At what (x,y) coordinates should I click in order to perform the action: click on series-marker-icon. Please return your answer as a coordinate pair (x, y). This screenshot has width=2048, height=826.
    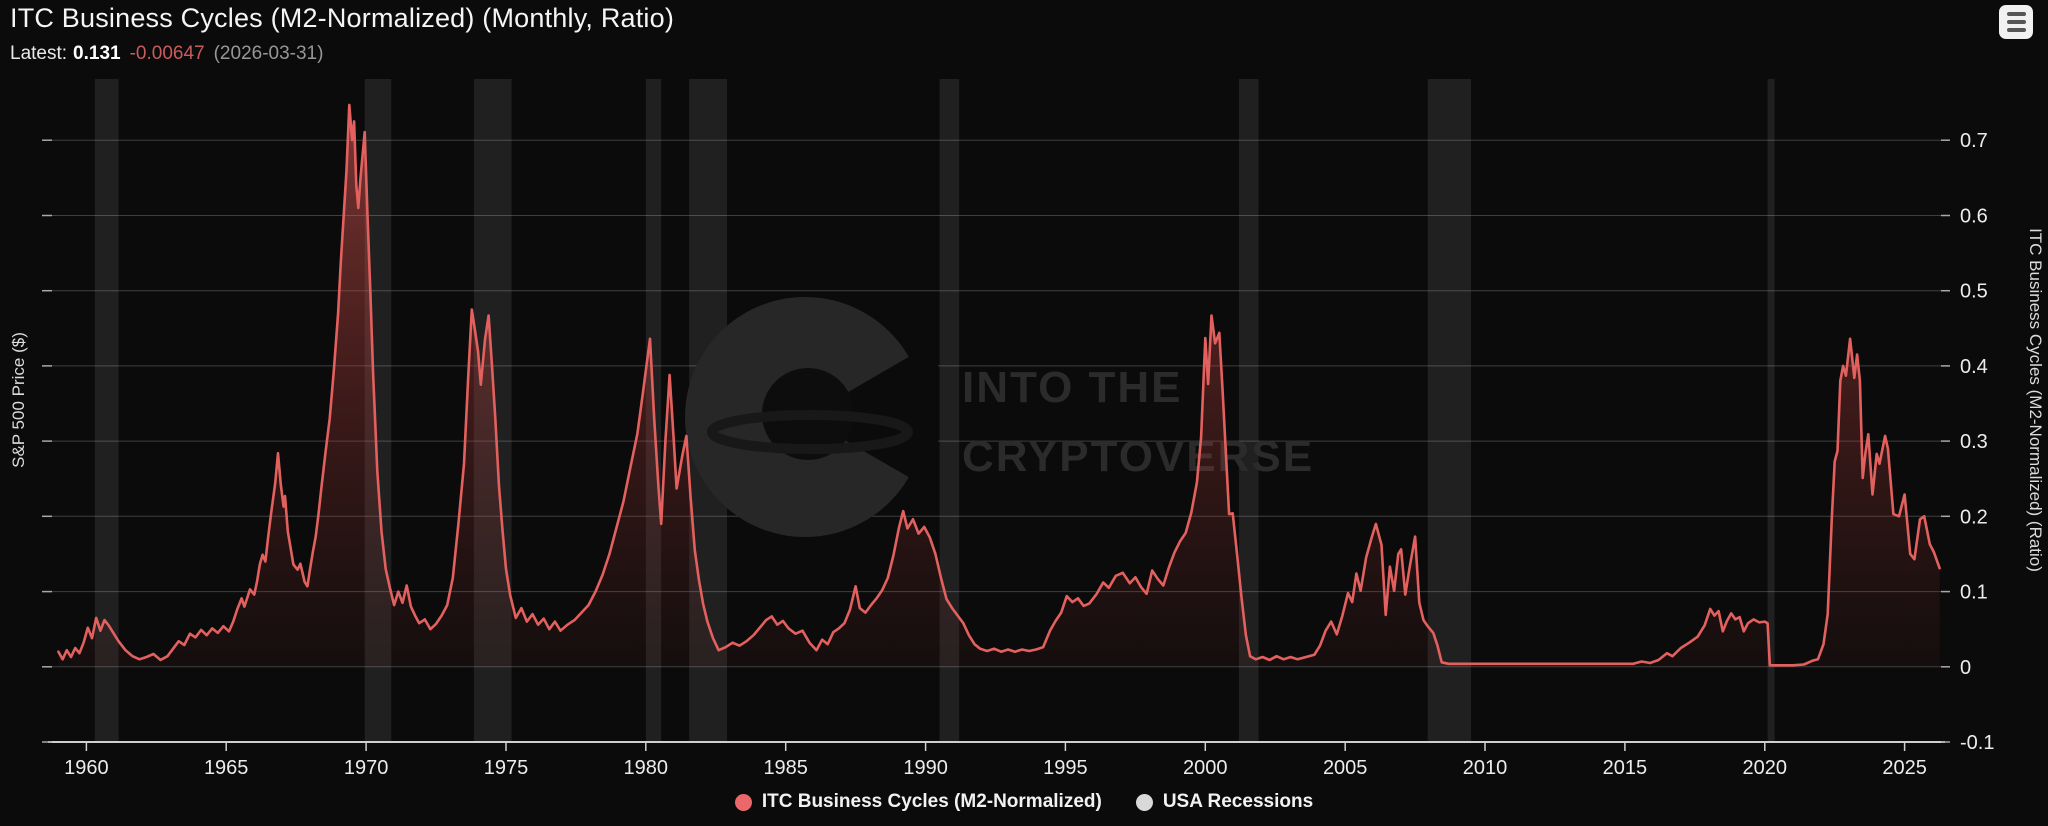
    Looking at the image, I should click on (743, 802).